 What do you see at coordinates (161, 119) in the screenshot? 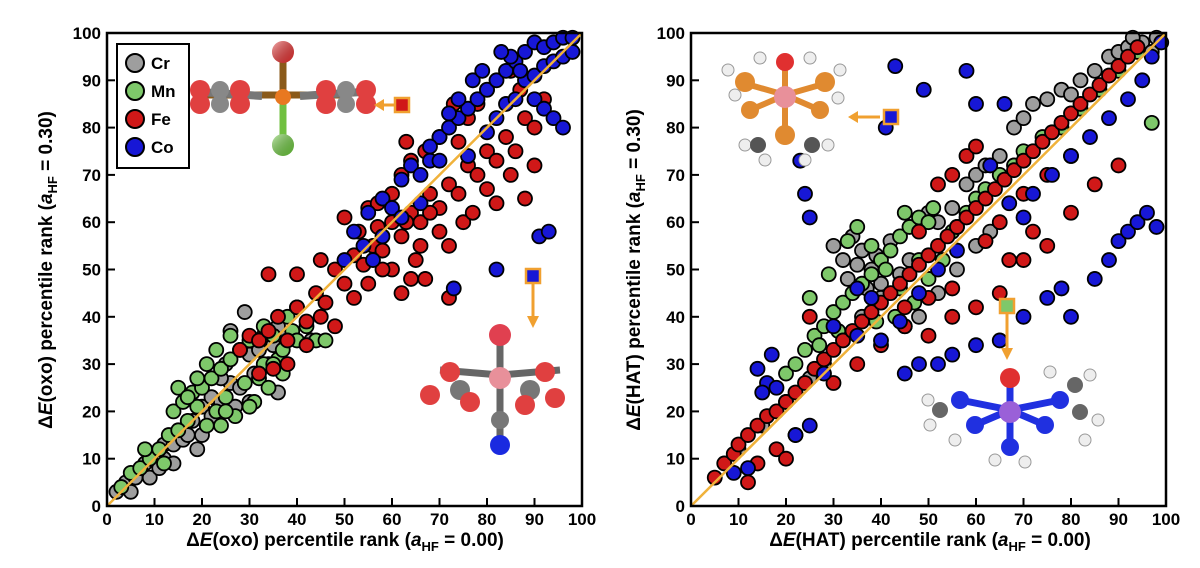
I see `legend-label-fe: Fe` at bounding box center [161, 119].